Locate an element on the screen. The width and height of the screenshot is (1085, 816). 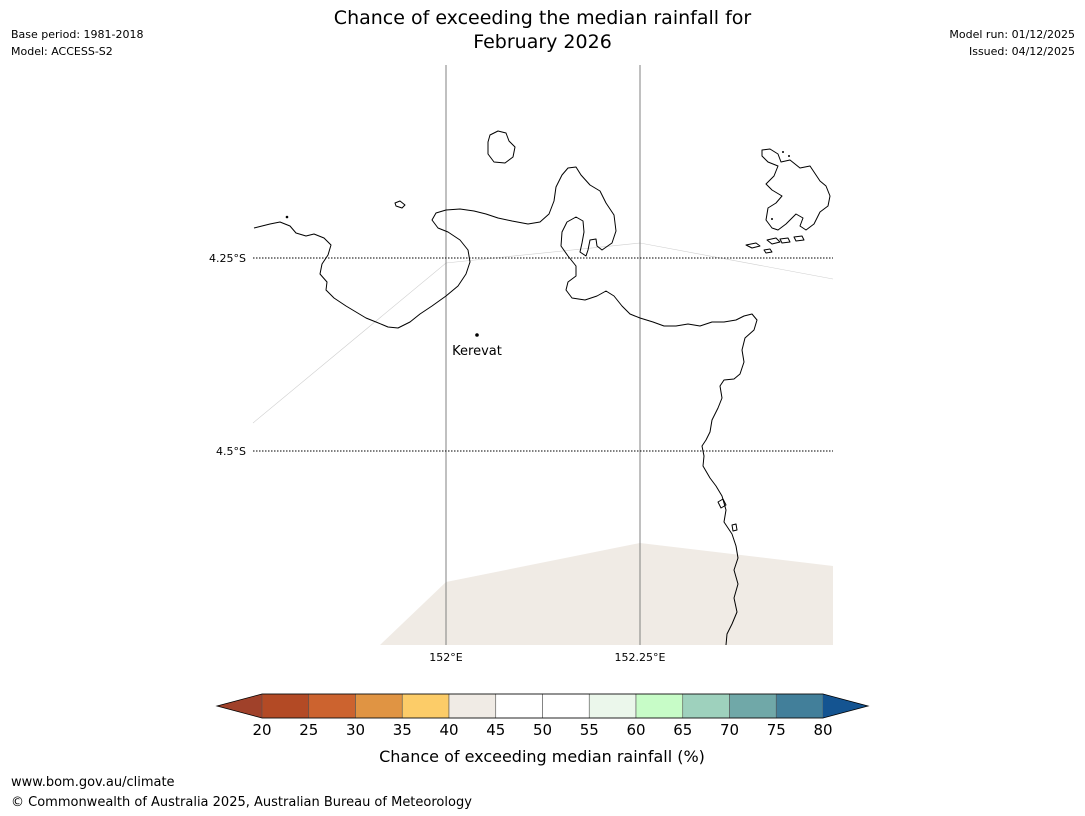
base-period-info: Base period: 1981-2018 Model: ACCESS-S2 is located at coordinates (77, 43).